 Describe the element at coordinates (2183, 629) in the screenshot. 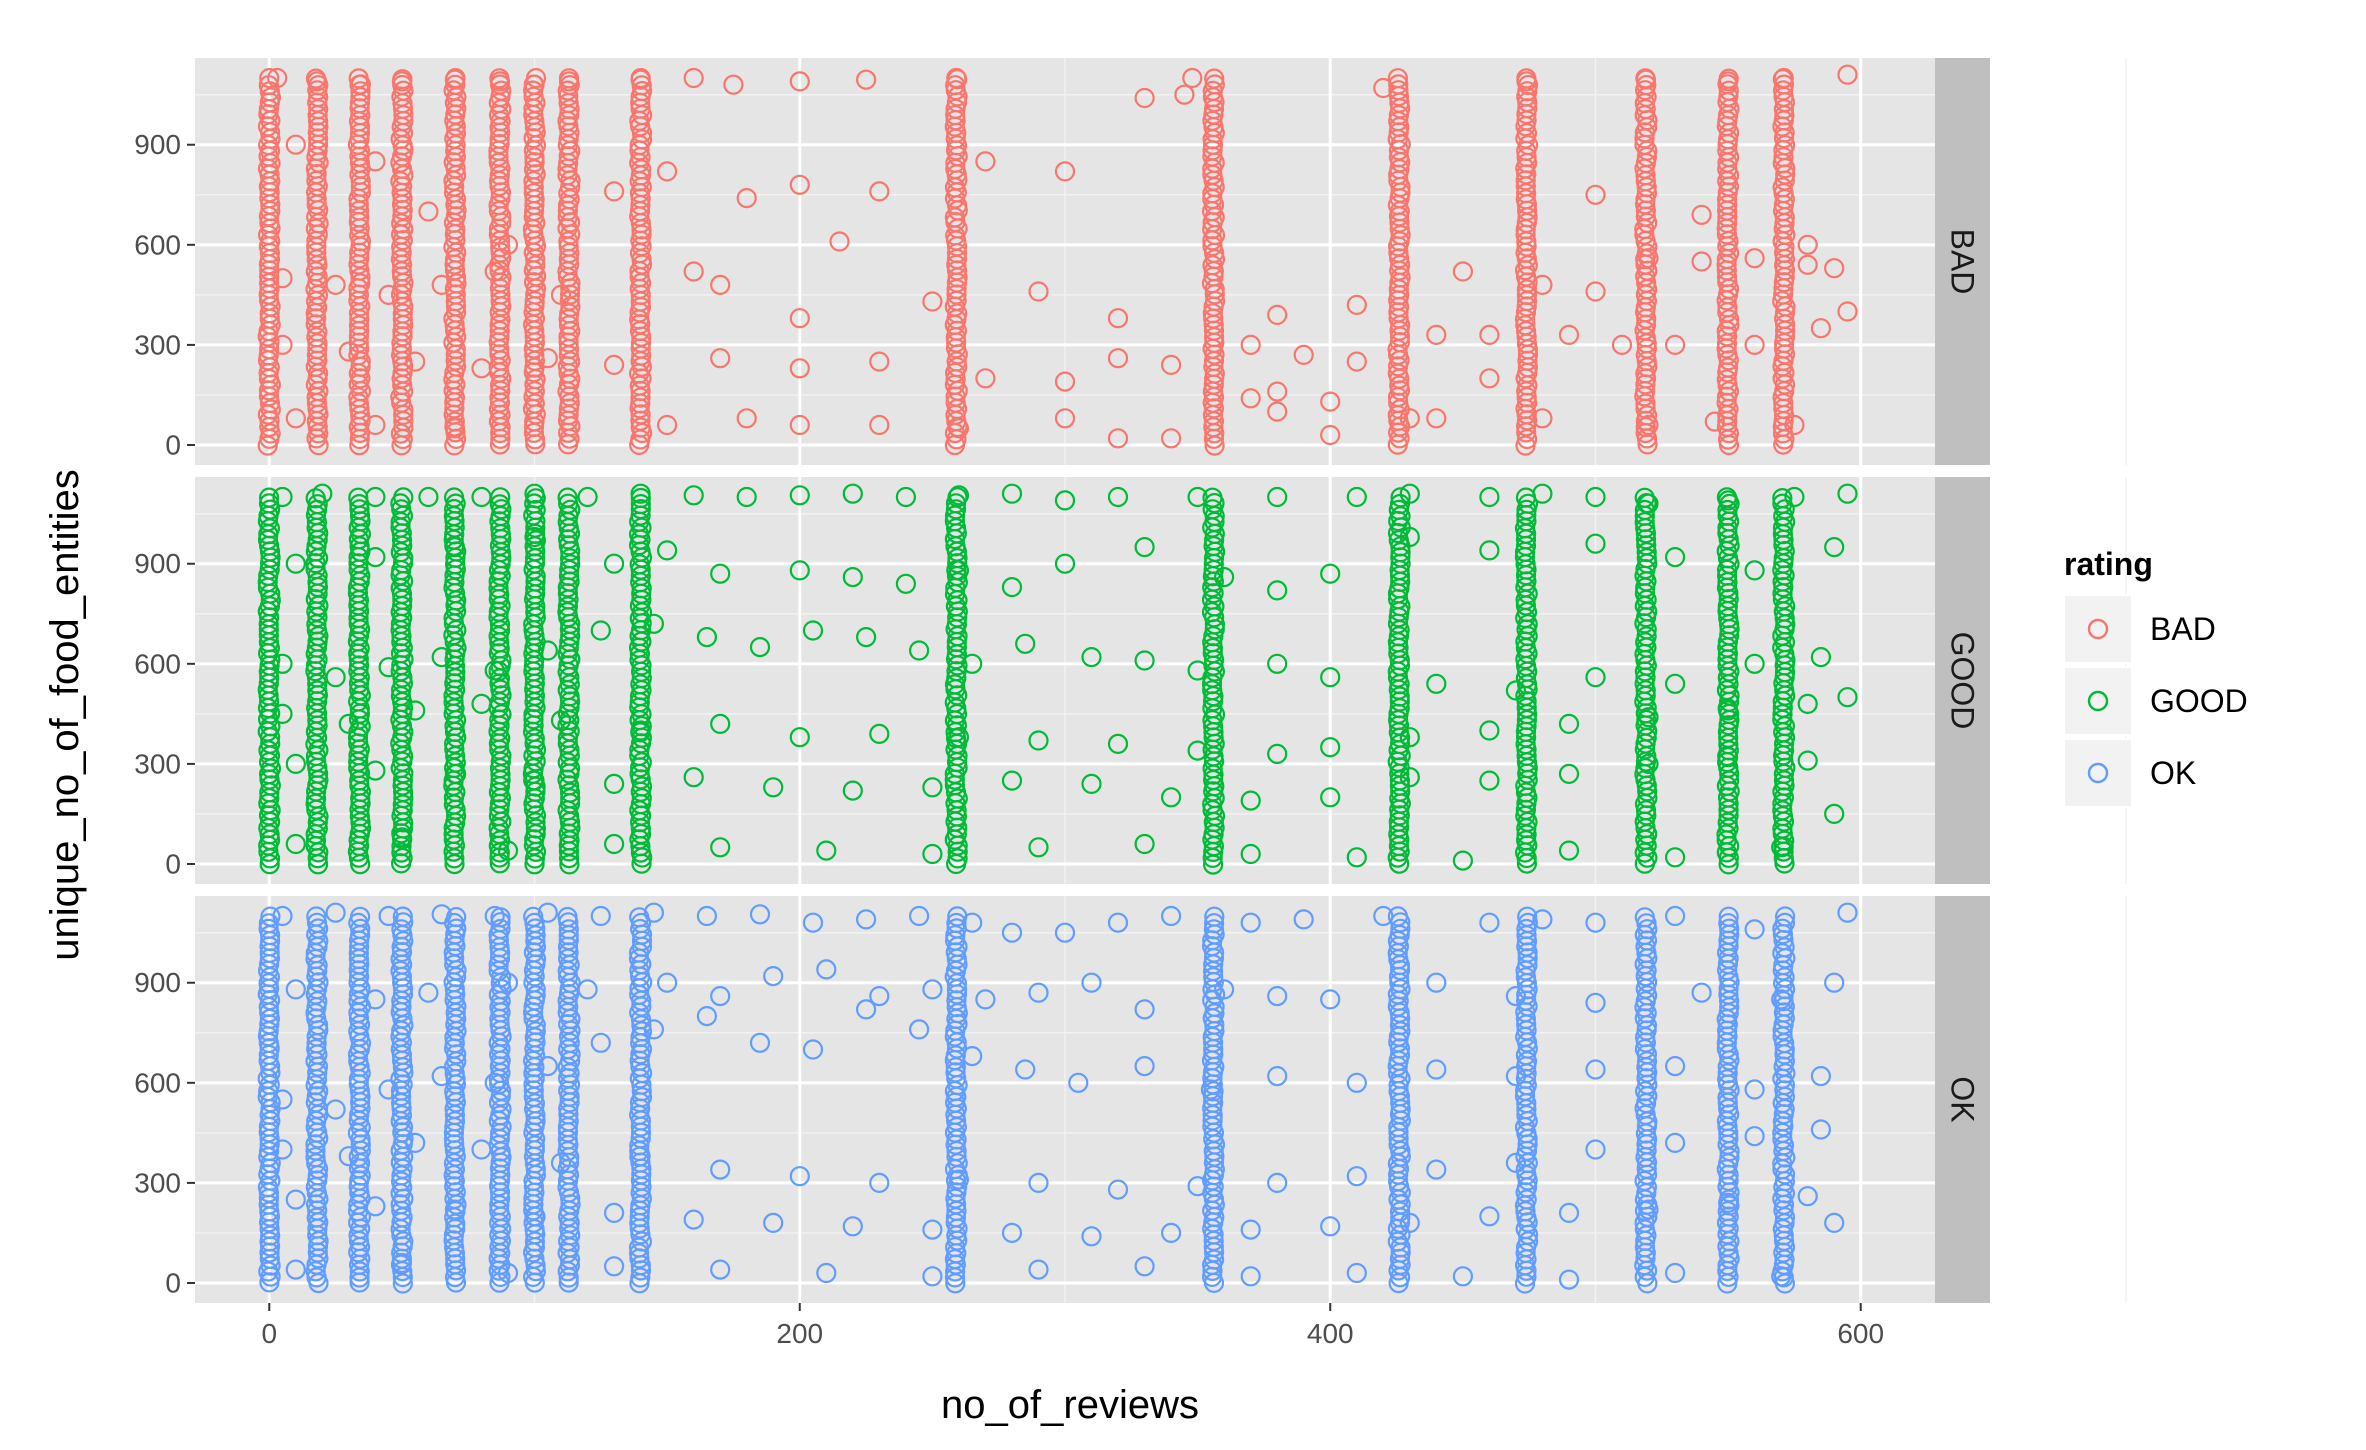

I see `legend-label: BAD` at that location.